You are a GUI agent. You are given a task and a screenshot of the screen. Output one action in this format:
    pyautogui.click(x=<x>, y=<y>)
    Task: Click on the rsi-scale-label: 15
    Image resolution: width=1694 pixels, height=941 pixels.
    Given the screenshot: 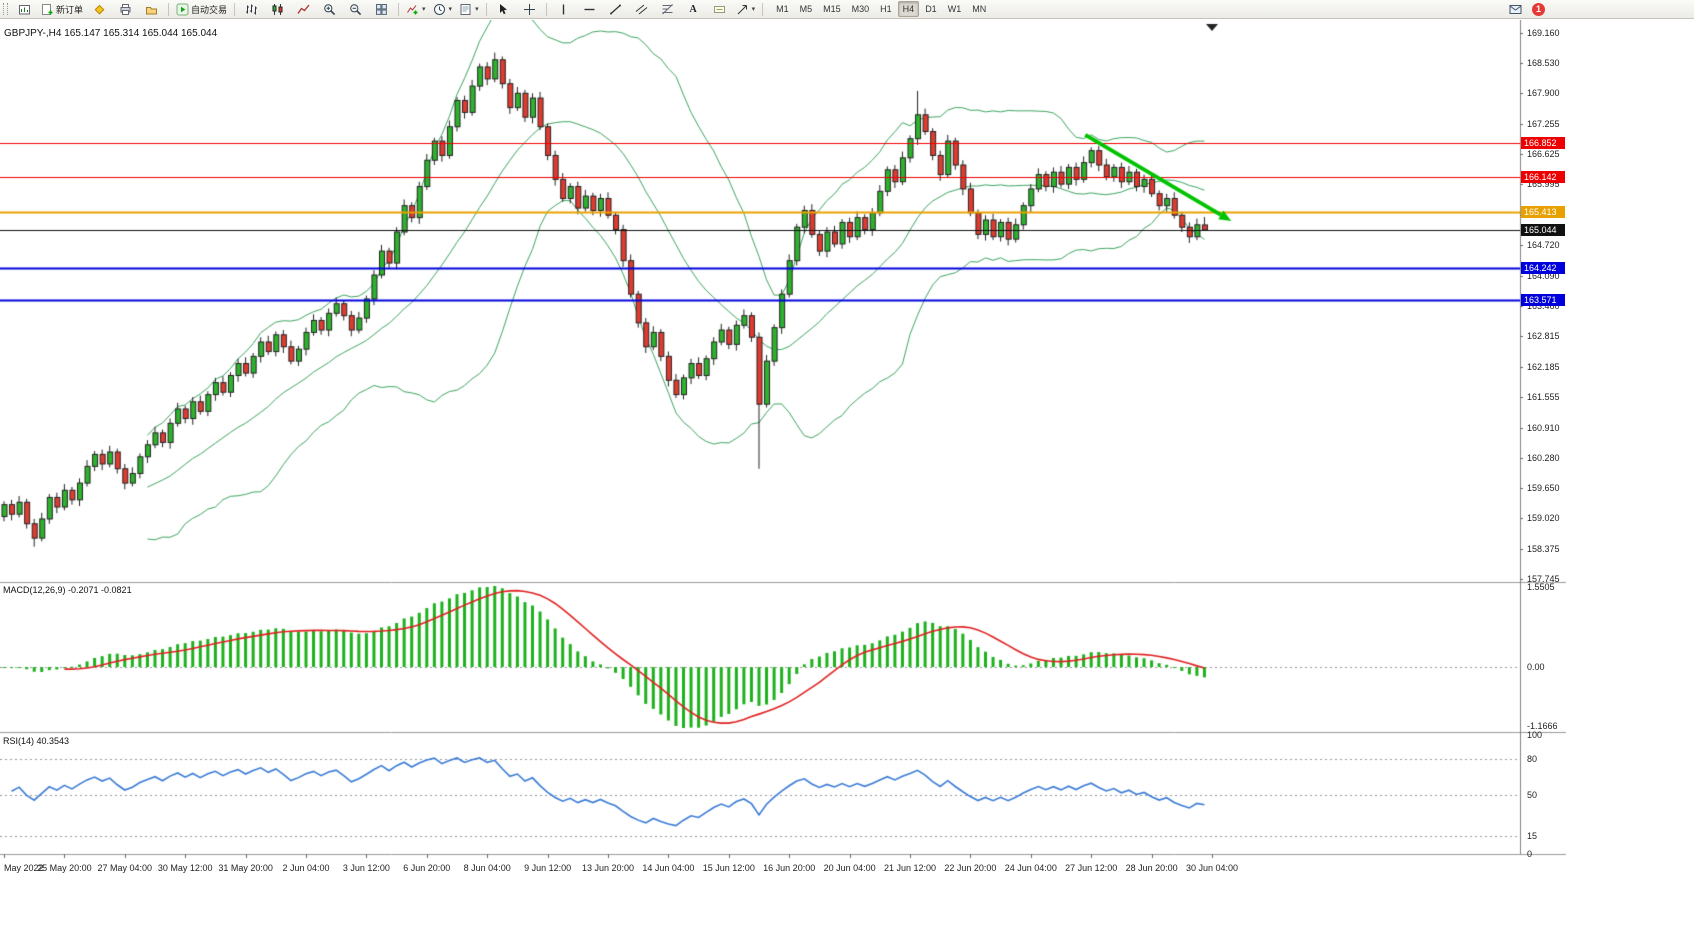 What is the action you would take?
    pyautogui.click(x=1532, y=836)
    